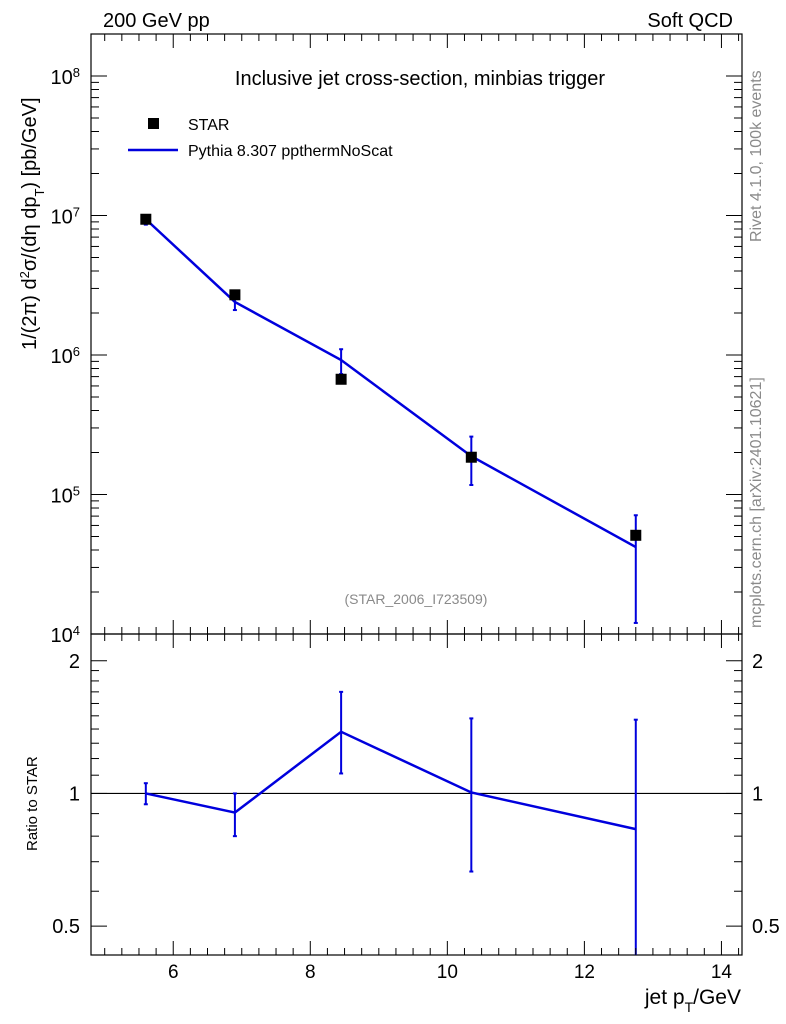 This screenshot has height=1024, width=786. I want to click on main-y-tick-label: 10⁵, so click(65, 495).